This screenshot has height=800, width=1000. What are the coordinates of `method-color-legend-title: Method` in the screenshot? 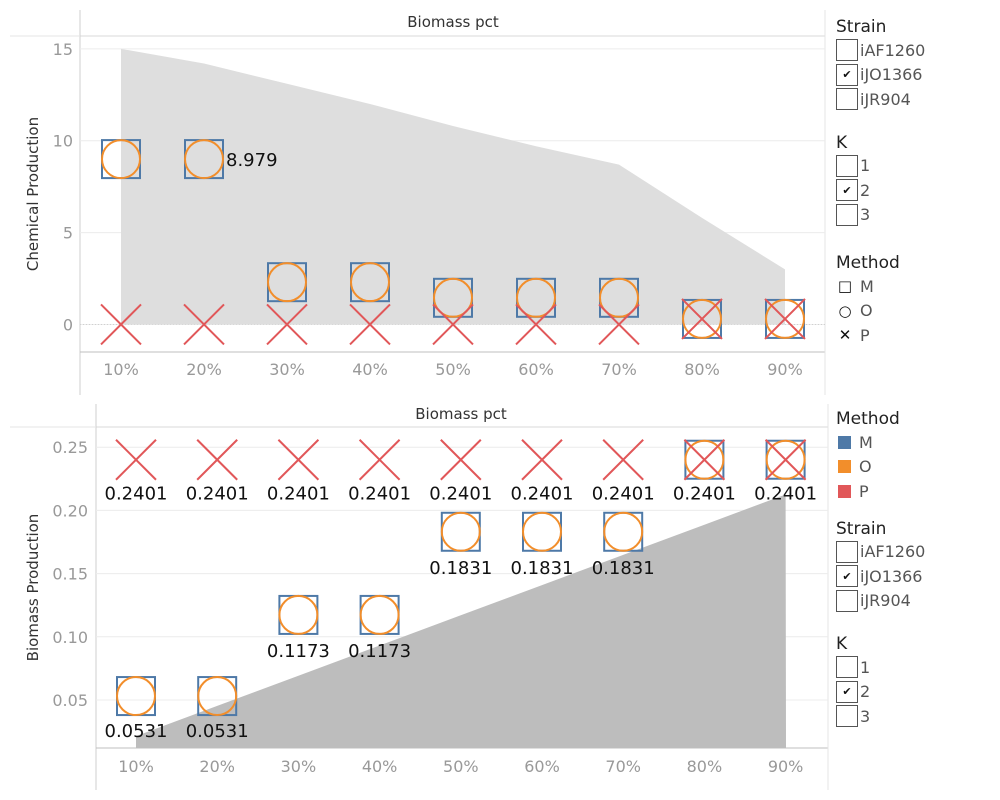 It's located at (868, 419).